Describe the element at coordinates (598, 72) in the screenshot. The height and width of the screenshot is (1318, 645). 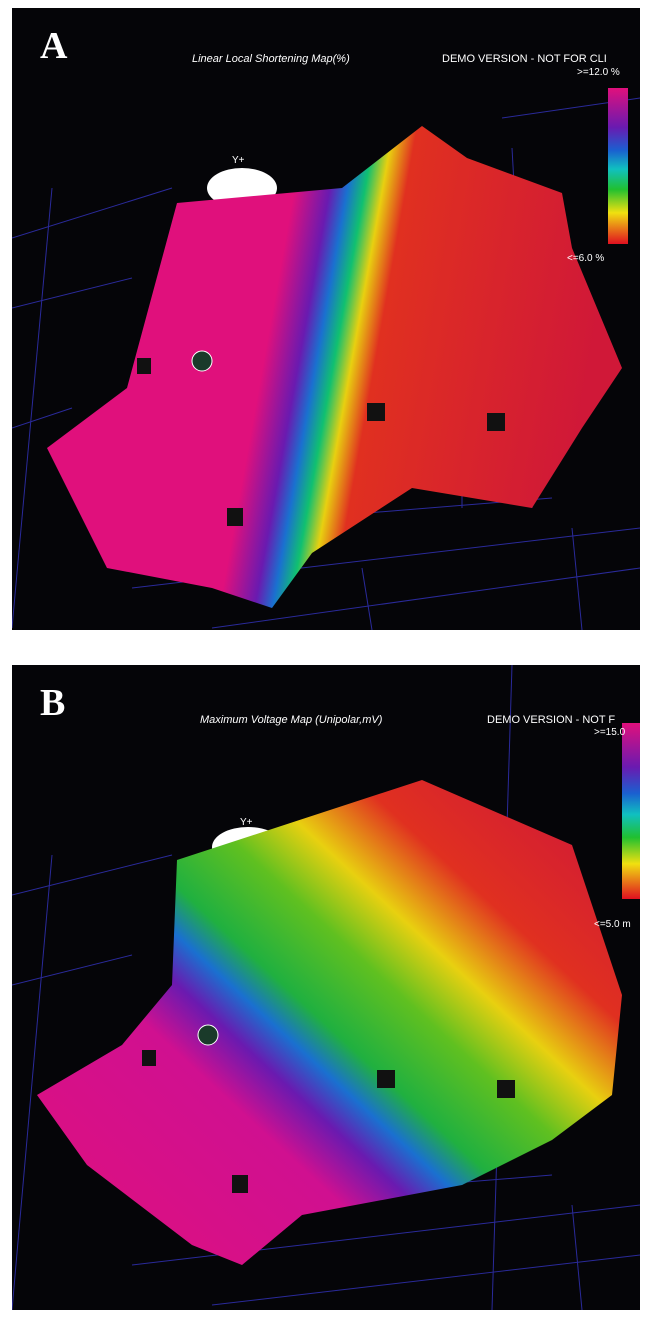
I see `scale-max: >=12.0 %` at that location.